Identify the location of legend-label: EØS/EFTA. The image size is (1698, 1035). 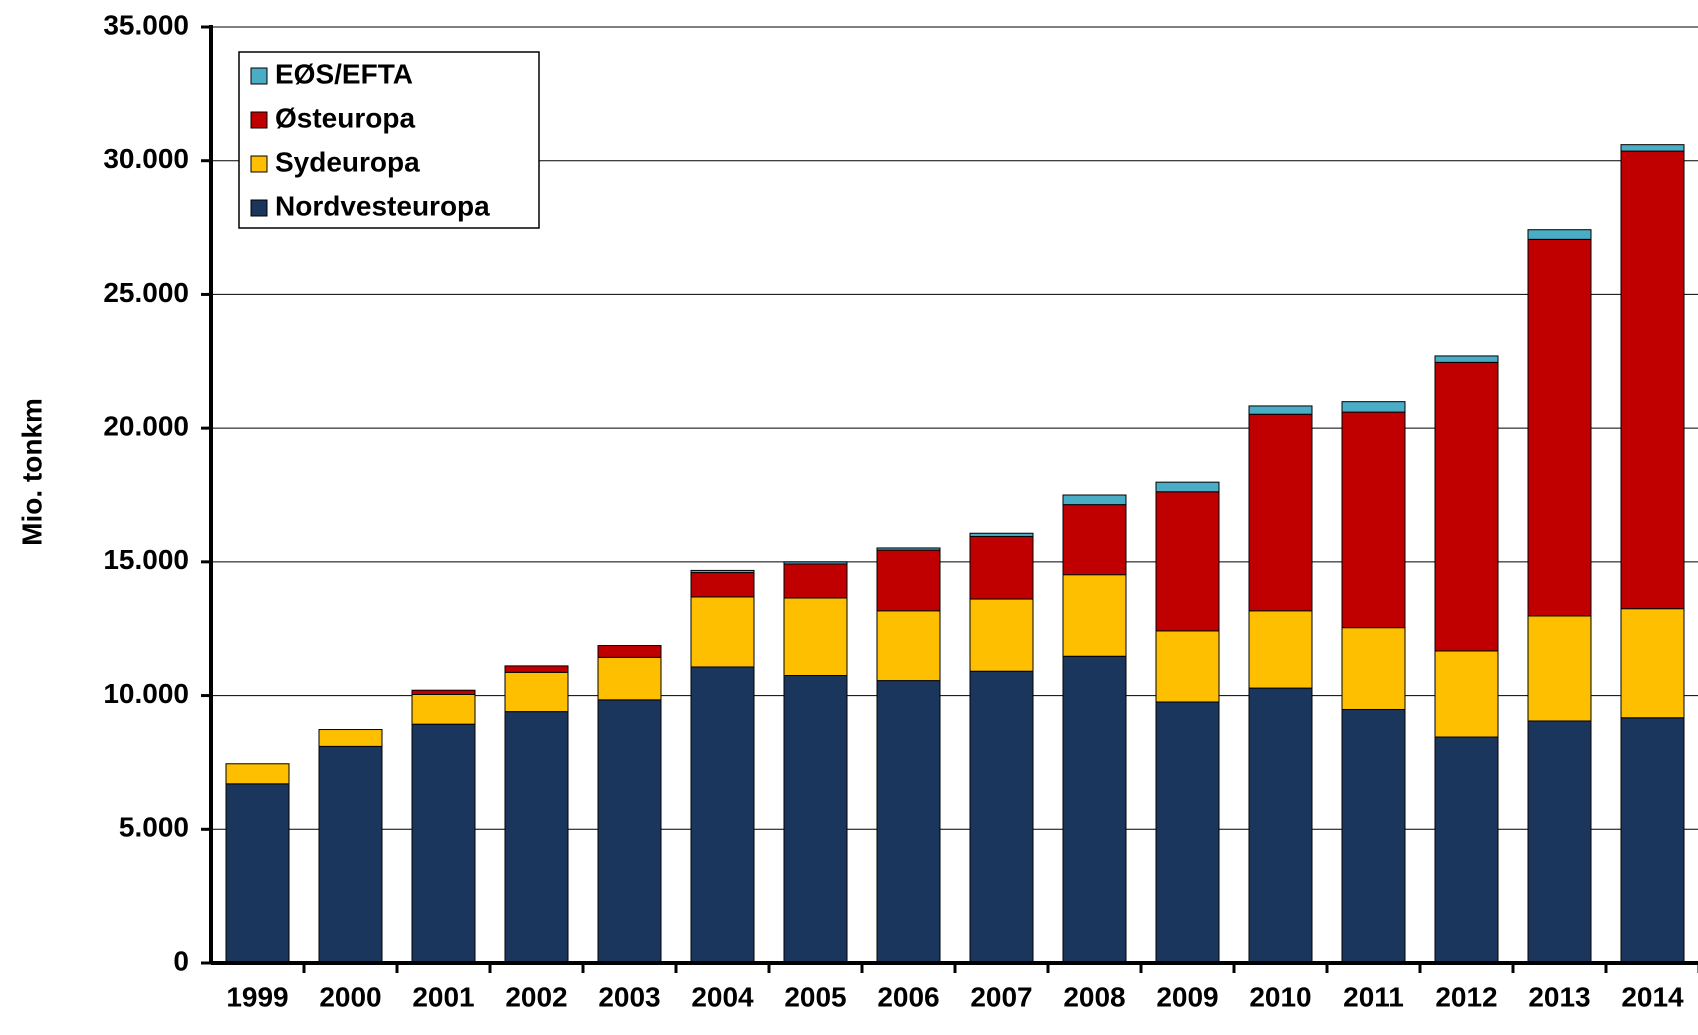
(344, 73).